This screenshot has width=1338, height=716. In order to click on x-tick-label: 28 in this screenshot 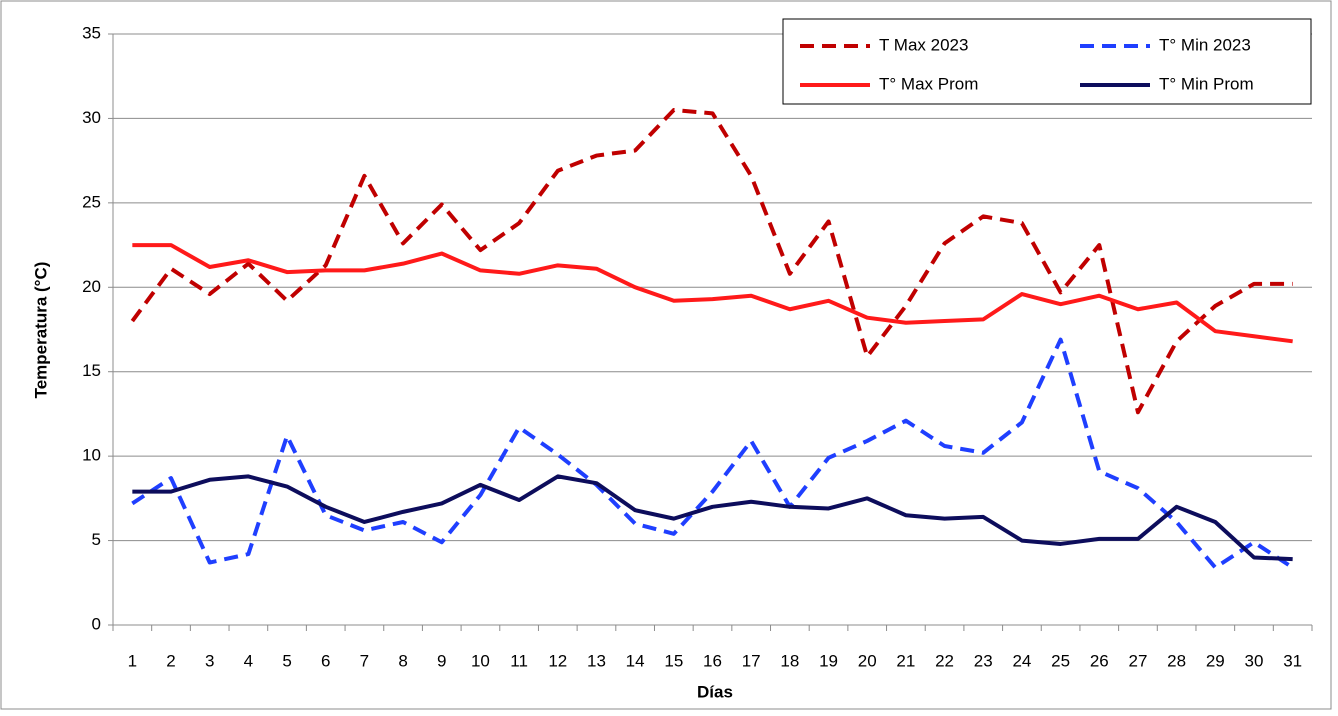, I will do `click(1176, 660)`.